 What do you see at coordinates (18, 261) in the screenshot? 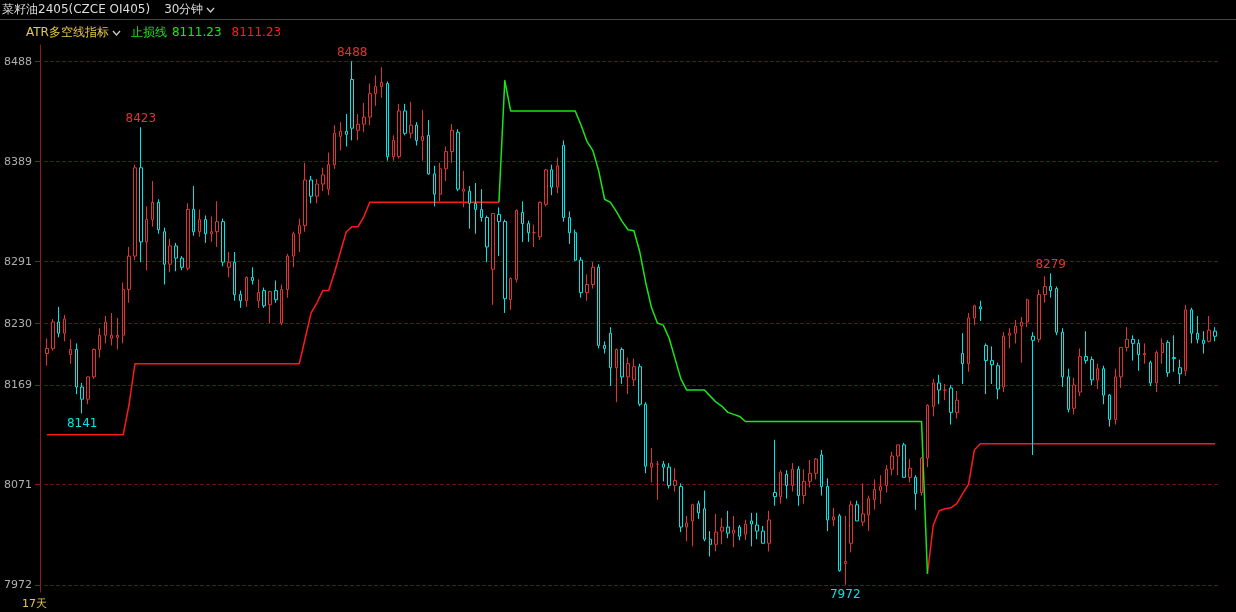
I see `y-tick-label: 8291` at bounding box center [18, 261].